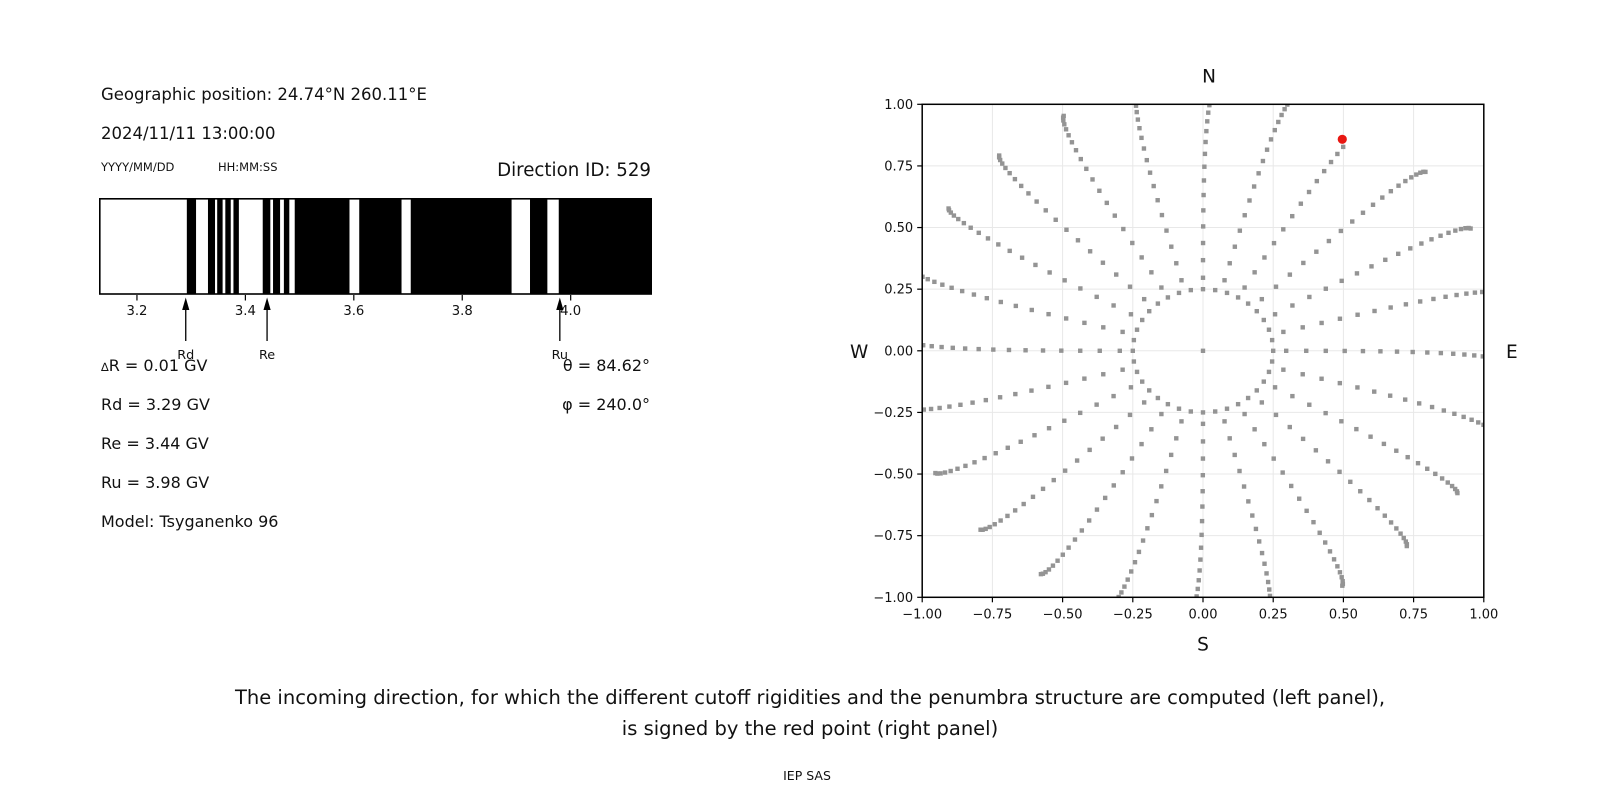  I want to click on y-tick-label: 0.50, so click(898, 228).